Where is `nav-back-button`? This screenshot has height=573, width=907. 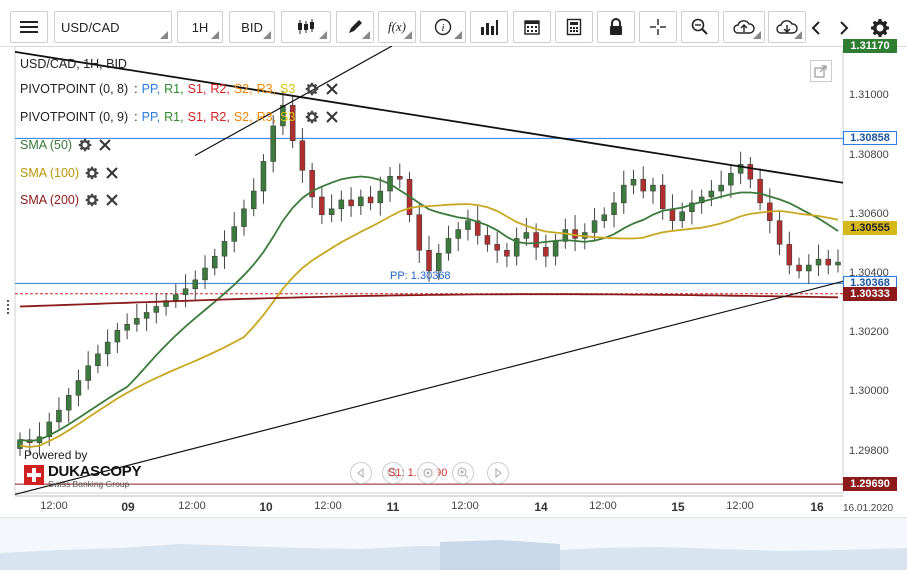 nav-back-button is located at coordinates (361, 473).